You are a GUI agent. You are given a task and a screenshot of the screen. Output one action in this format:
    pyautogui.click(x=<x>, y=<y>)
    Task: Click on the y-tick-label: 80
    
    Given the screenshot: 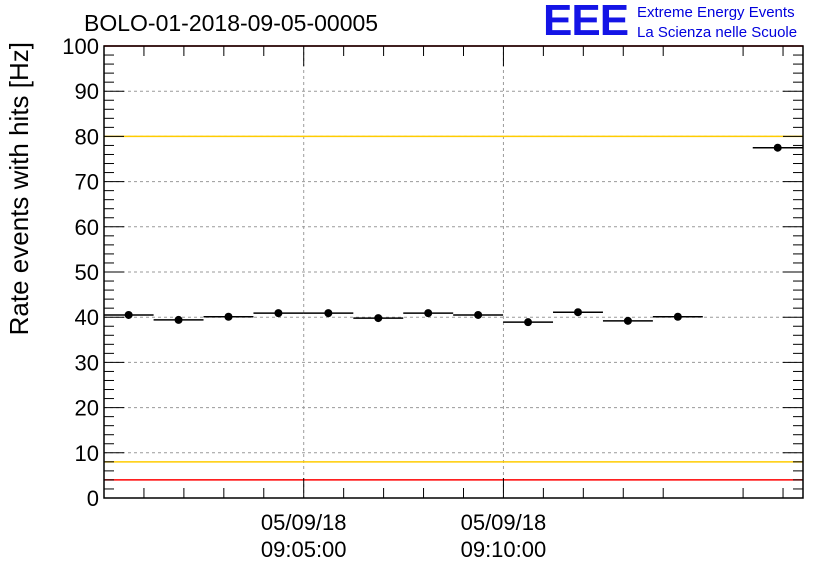 What is the action you would take?
    pyautogui.click(x=87, y=136)
    